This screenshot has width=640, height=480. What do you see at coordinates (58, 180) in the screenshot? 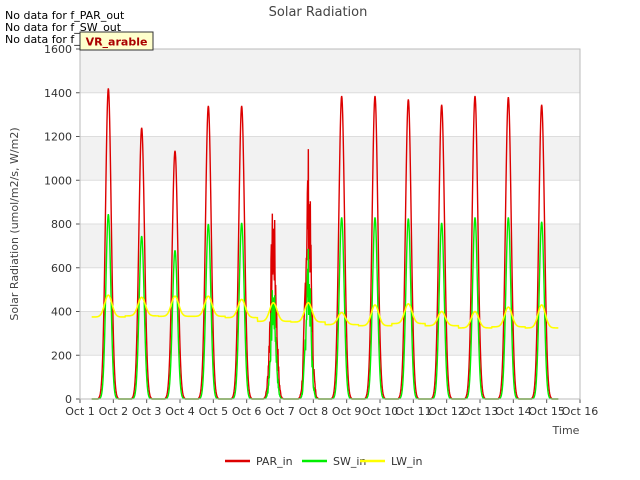
I see `y-tick-label: 1000` at bounding box center [58, 180].